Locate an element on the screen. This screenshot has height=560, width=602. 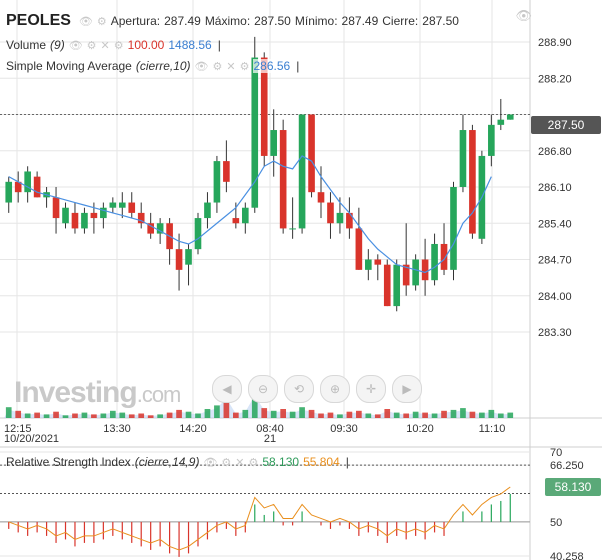
rsi-label: Relative Strength Index is located at coordinates (68, 462).